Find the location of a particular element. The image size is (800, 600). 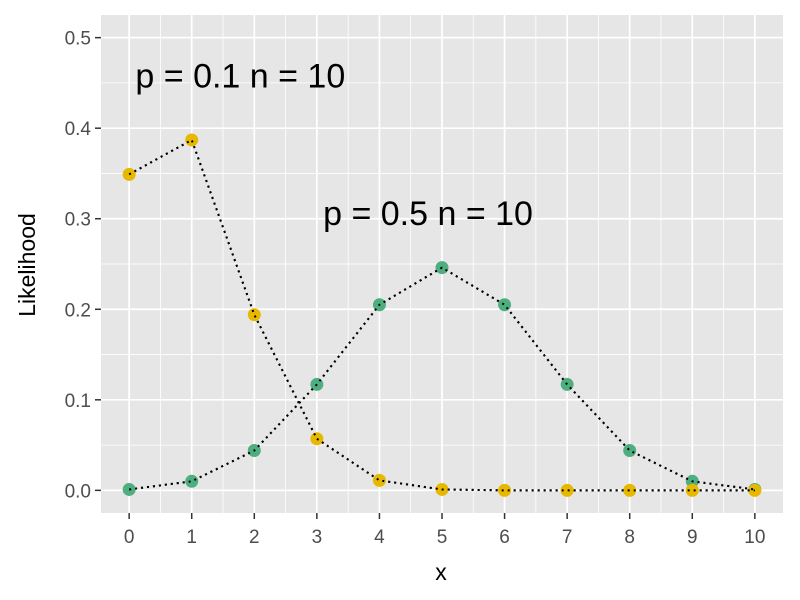

x-tick-label: 2 is located at coordinates (254, 537).